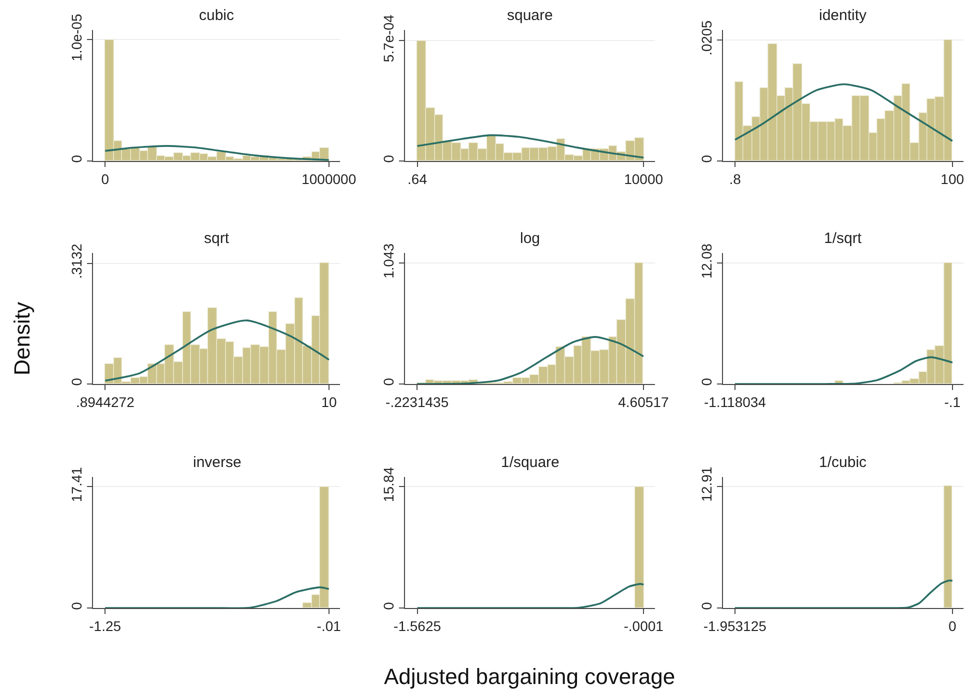 The width and height of the screenshot is (976, 696). What do you see at coordinates (644, 178) in the screenshot?
I see `x-tick-label: 10000` at bounding box center [644, 178].